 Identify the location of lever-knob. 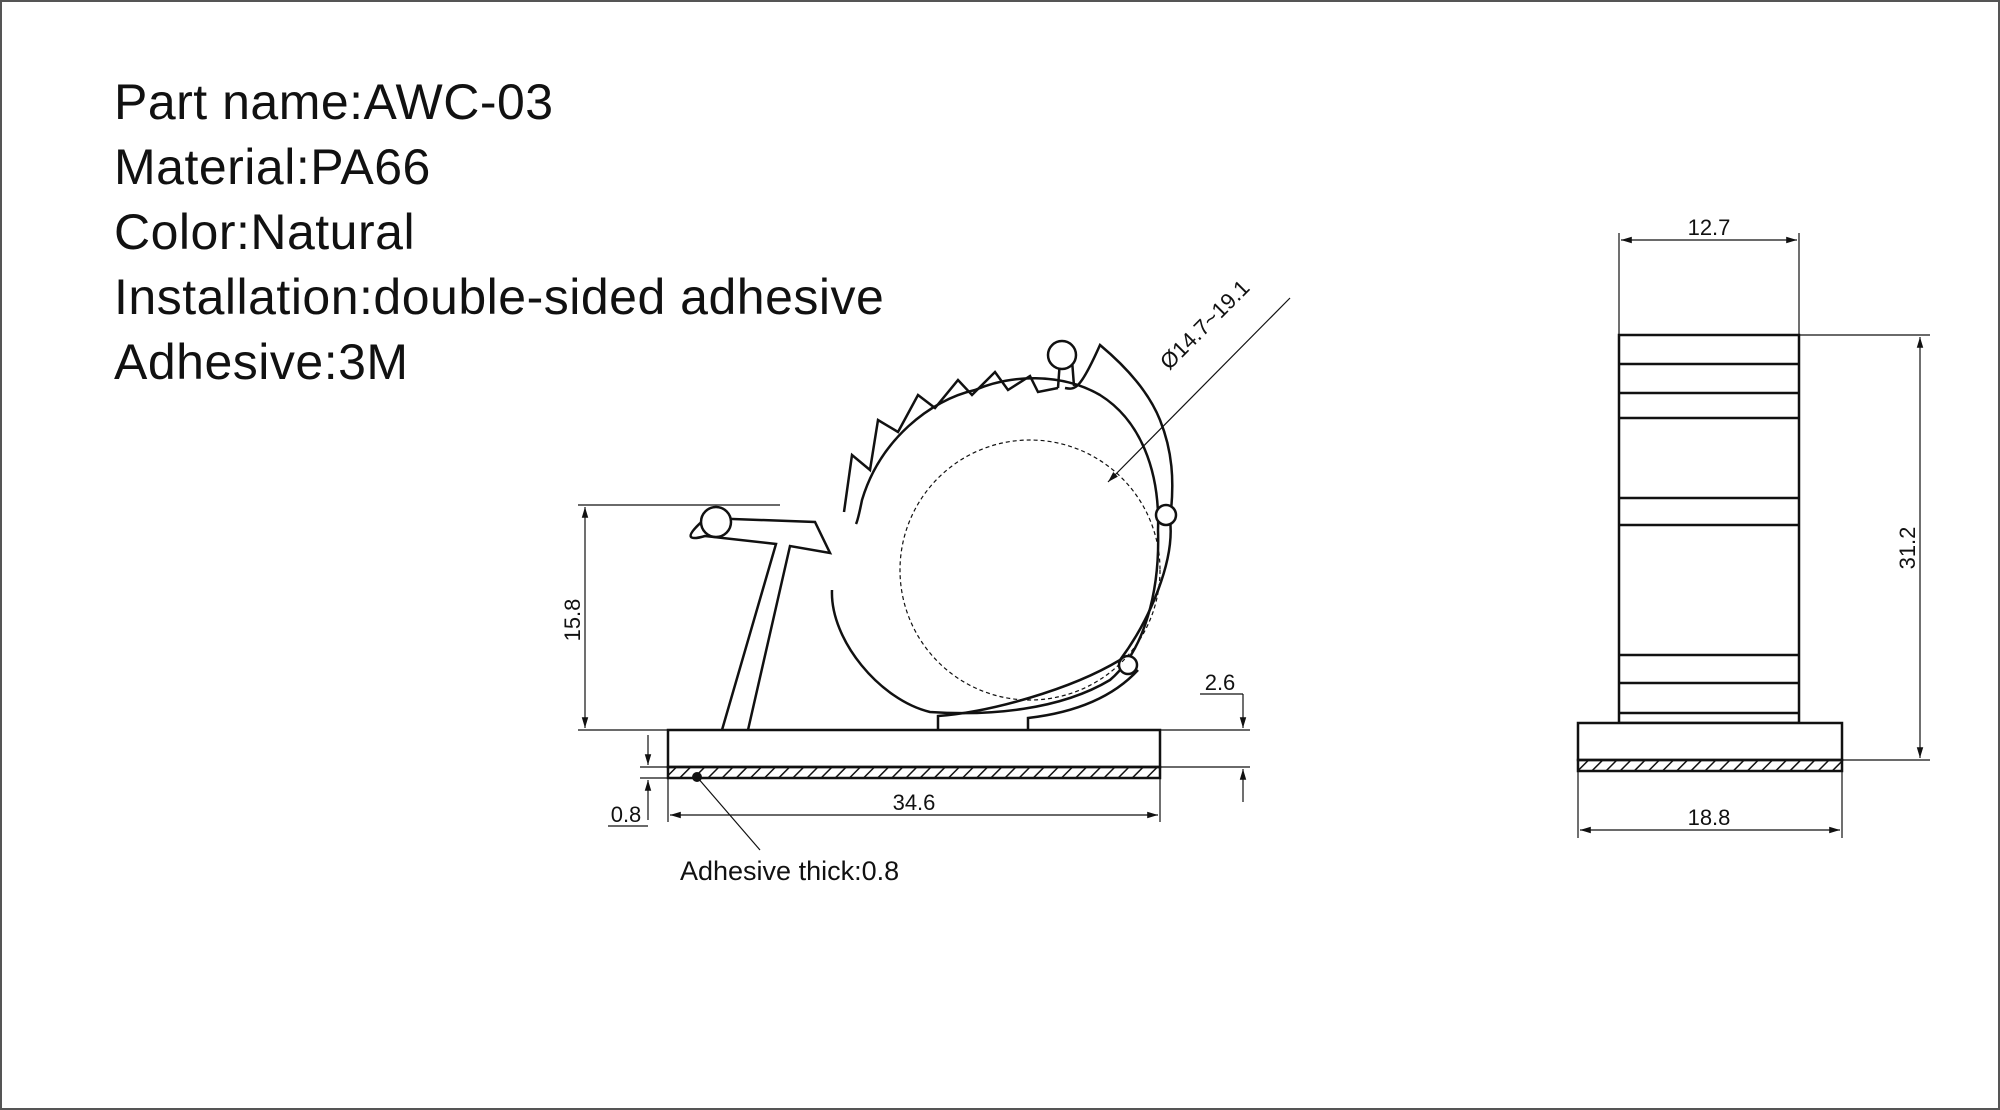
(716, 522).